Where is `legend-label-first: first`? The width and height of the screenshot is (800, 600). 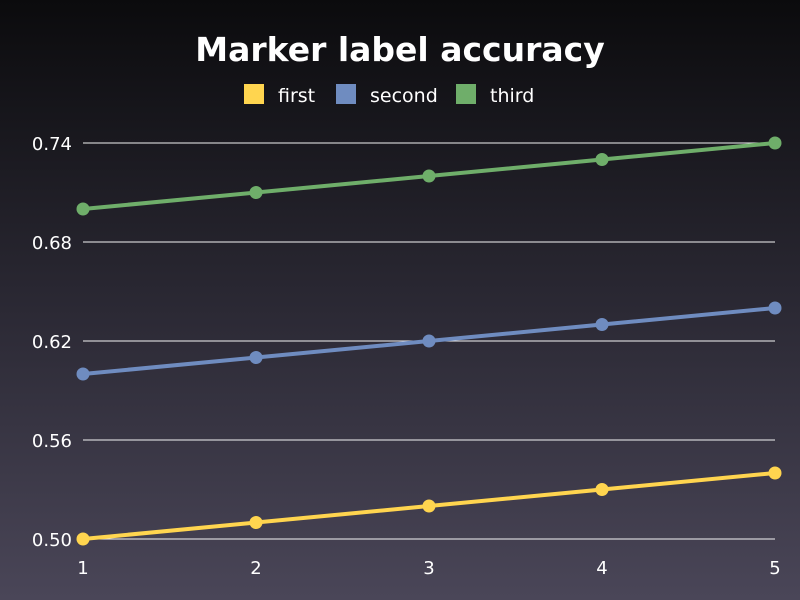 legend-label-first: first is located at coordinates (296, 96).